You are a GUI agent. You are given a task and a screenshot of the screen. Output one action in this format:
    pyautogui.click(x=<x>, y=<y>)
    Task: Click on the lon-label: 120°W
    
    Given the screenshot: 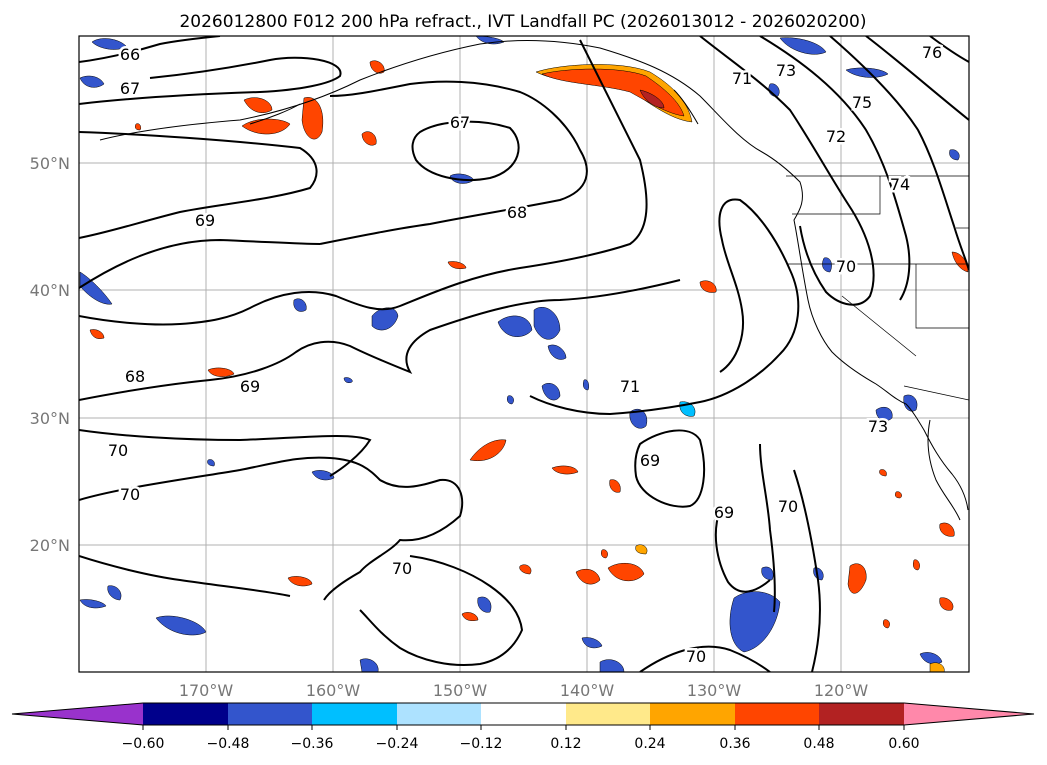 What is the action you would take?
    pyautogui.click(x=841, y=690)
    